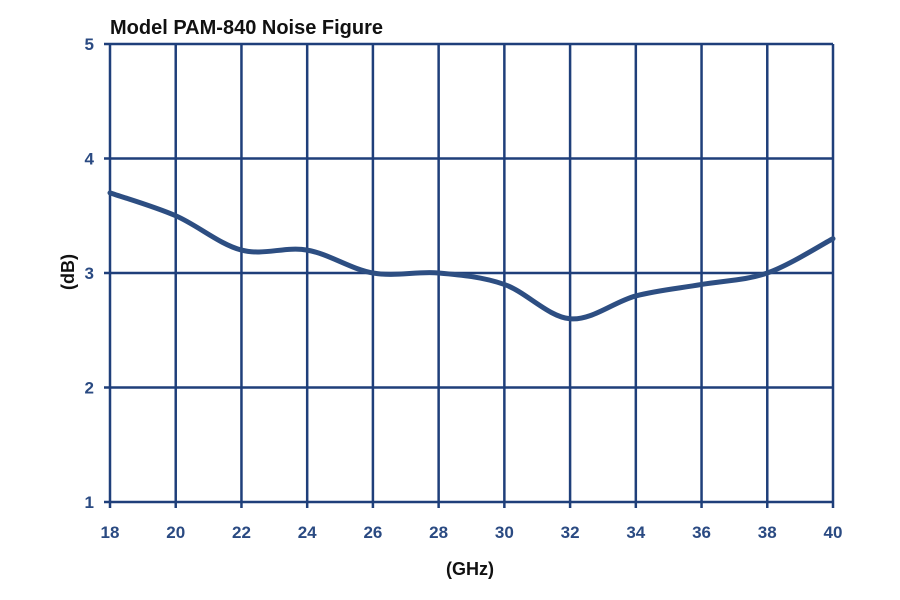 Image resolution: width=900 pixels, height=600 pixels. Describe the element at coordinates (570, 532) in the screenshot. I see `x-tick-label: 32` at that location.